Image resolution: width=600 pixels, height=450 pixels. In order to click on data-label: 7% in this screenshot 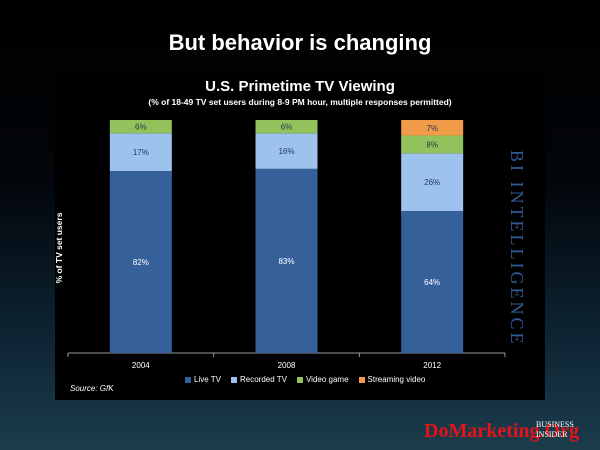, I will do `click(432, 128)`.